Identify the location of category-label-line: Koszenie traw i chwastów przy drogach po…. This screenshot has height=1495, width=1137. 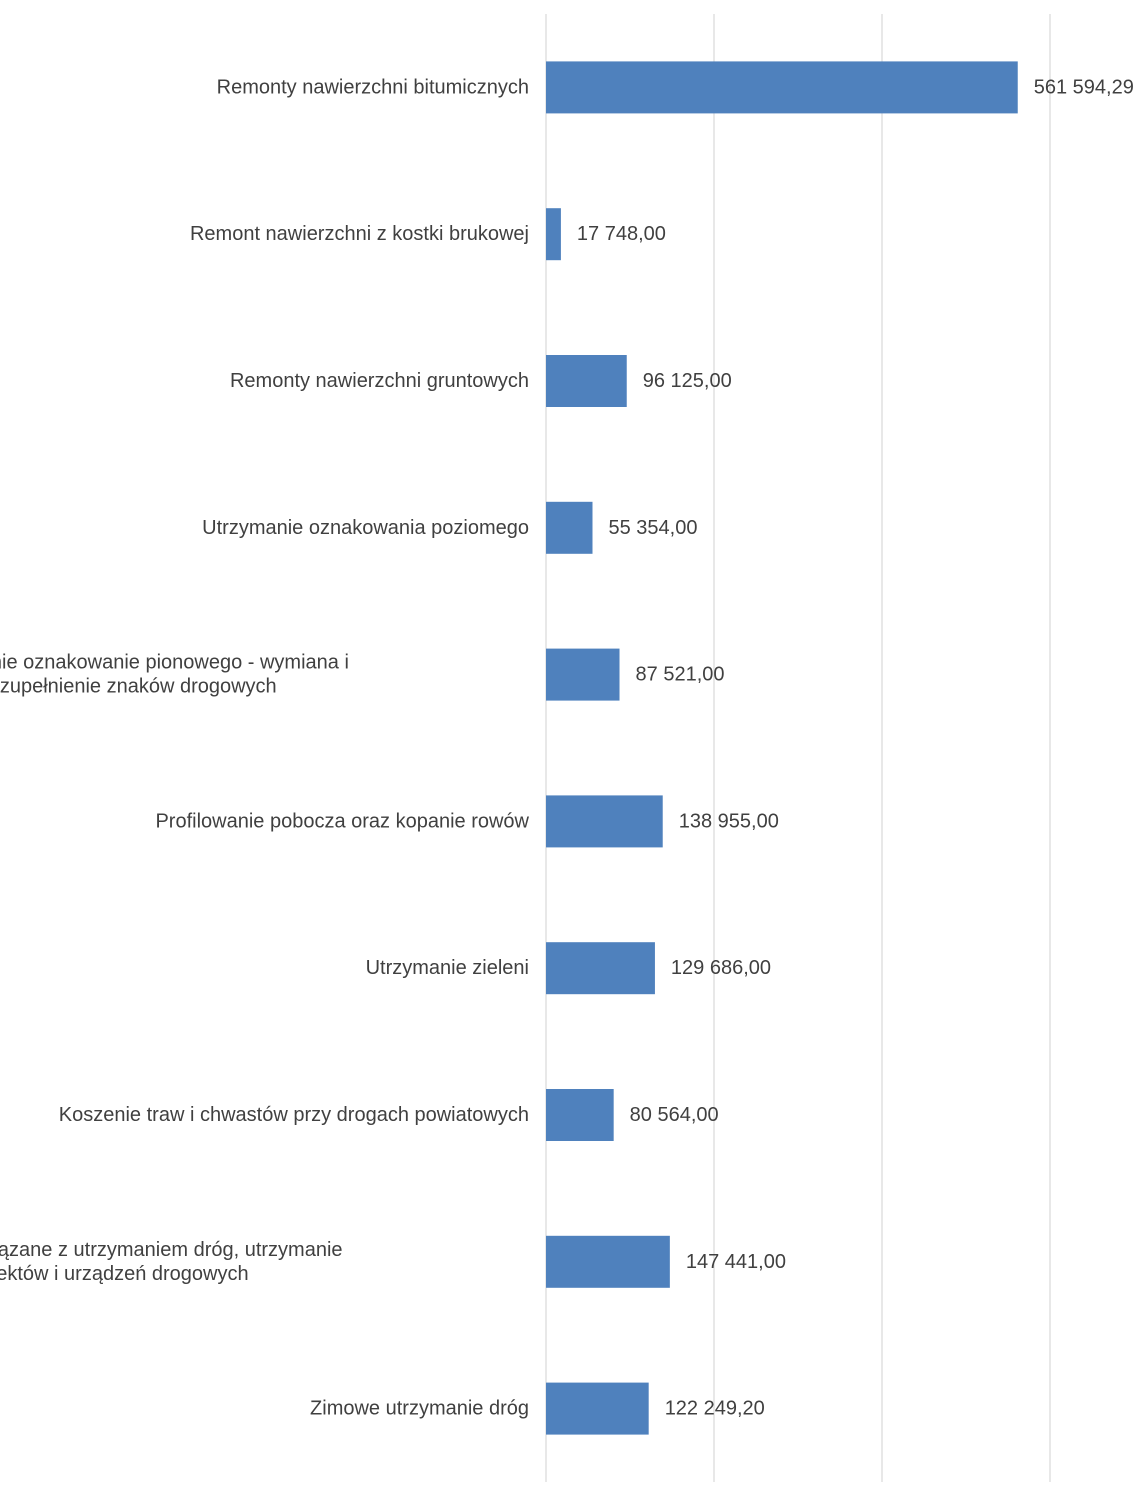
(294, 1115).